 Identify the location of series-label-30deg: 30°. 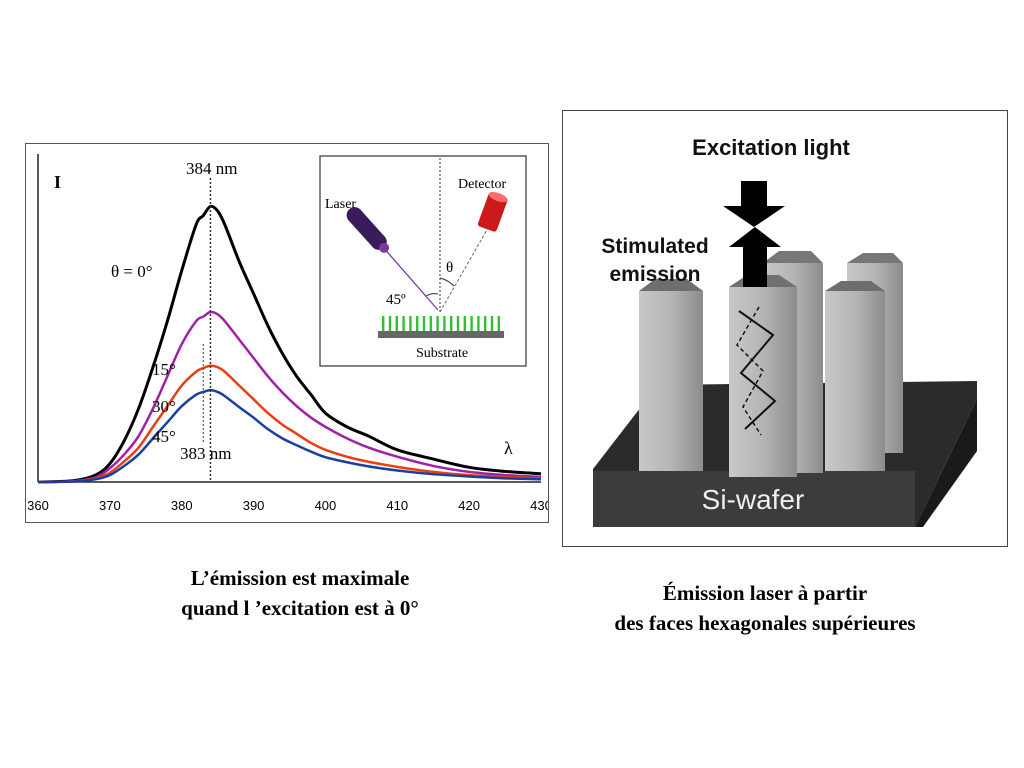
(164, 406).